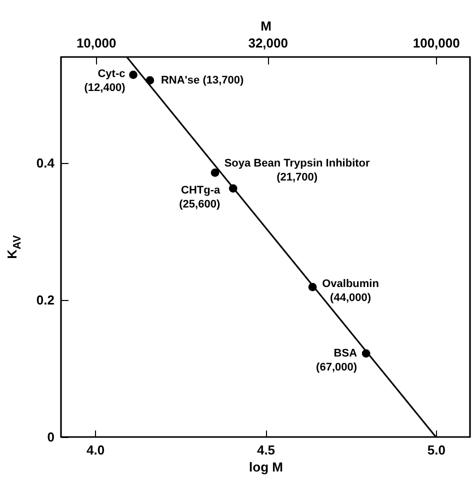  I want to click on x2-tick-label: 10,000, so click(96, 43).